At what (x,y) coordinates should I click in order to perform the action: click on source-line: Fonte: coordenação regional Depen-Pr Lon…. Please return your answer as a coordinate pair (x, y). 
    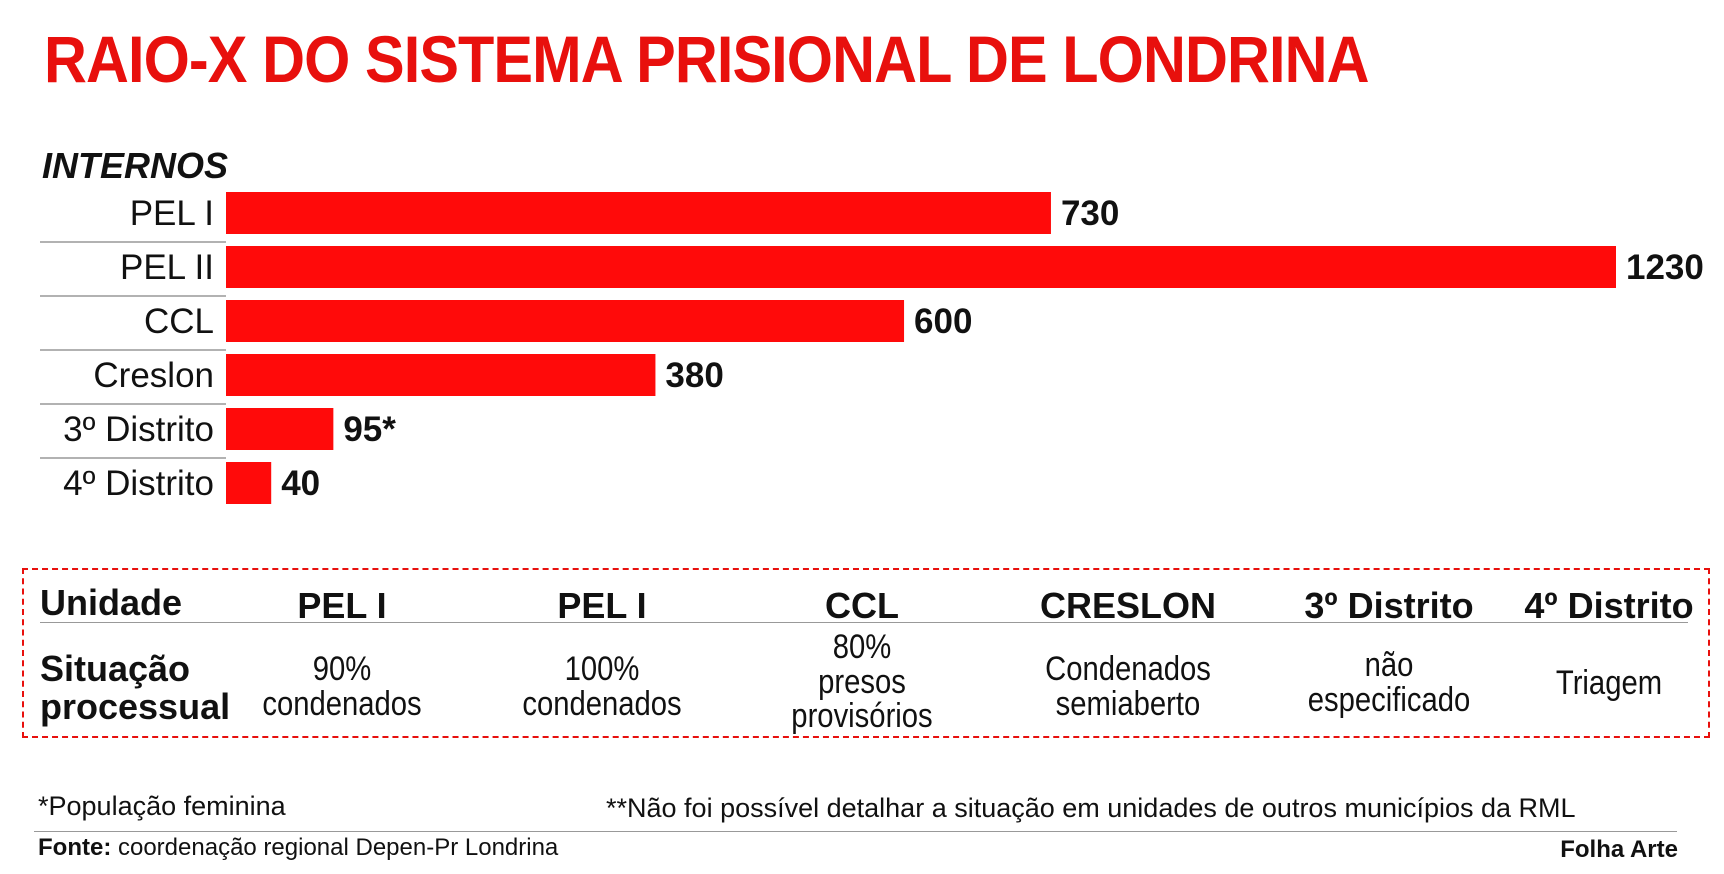
    Looking at the image, I should click on (298, 848).